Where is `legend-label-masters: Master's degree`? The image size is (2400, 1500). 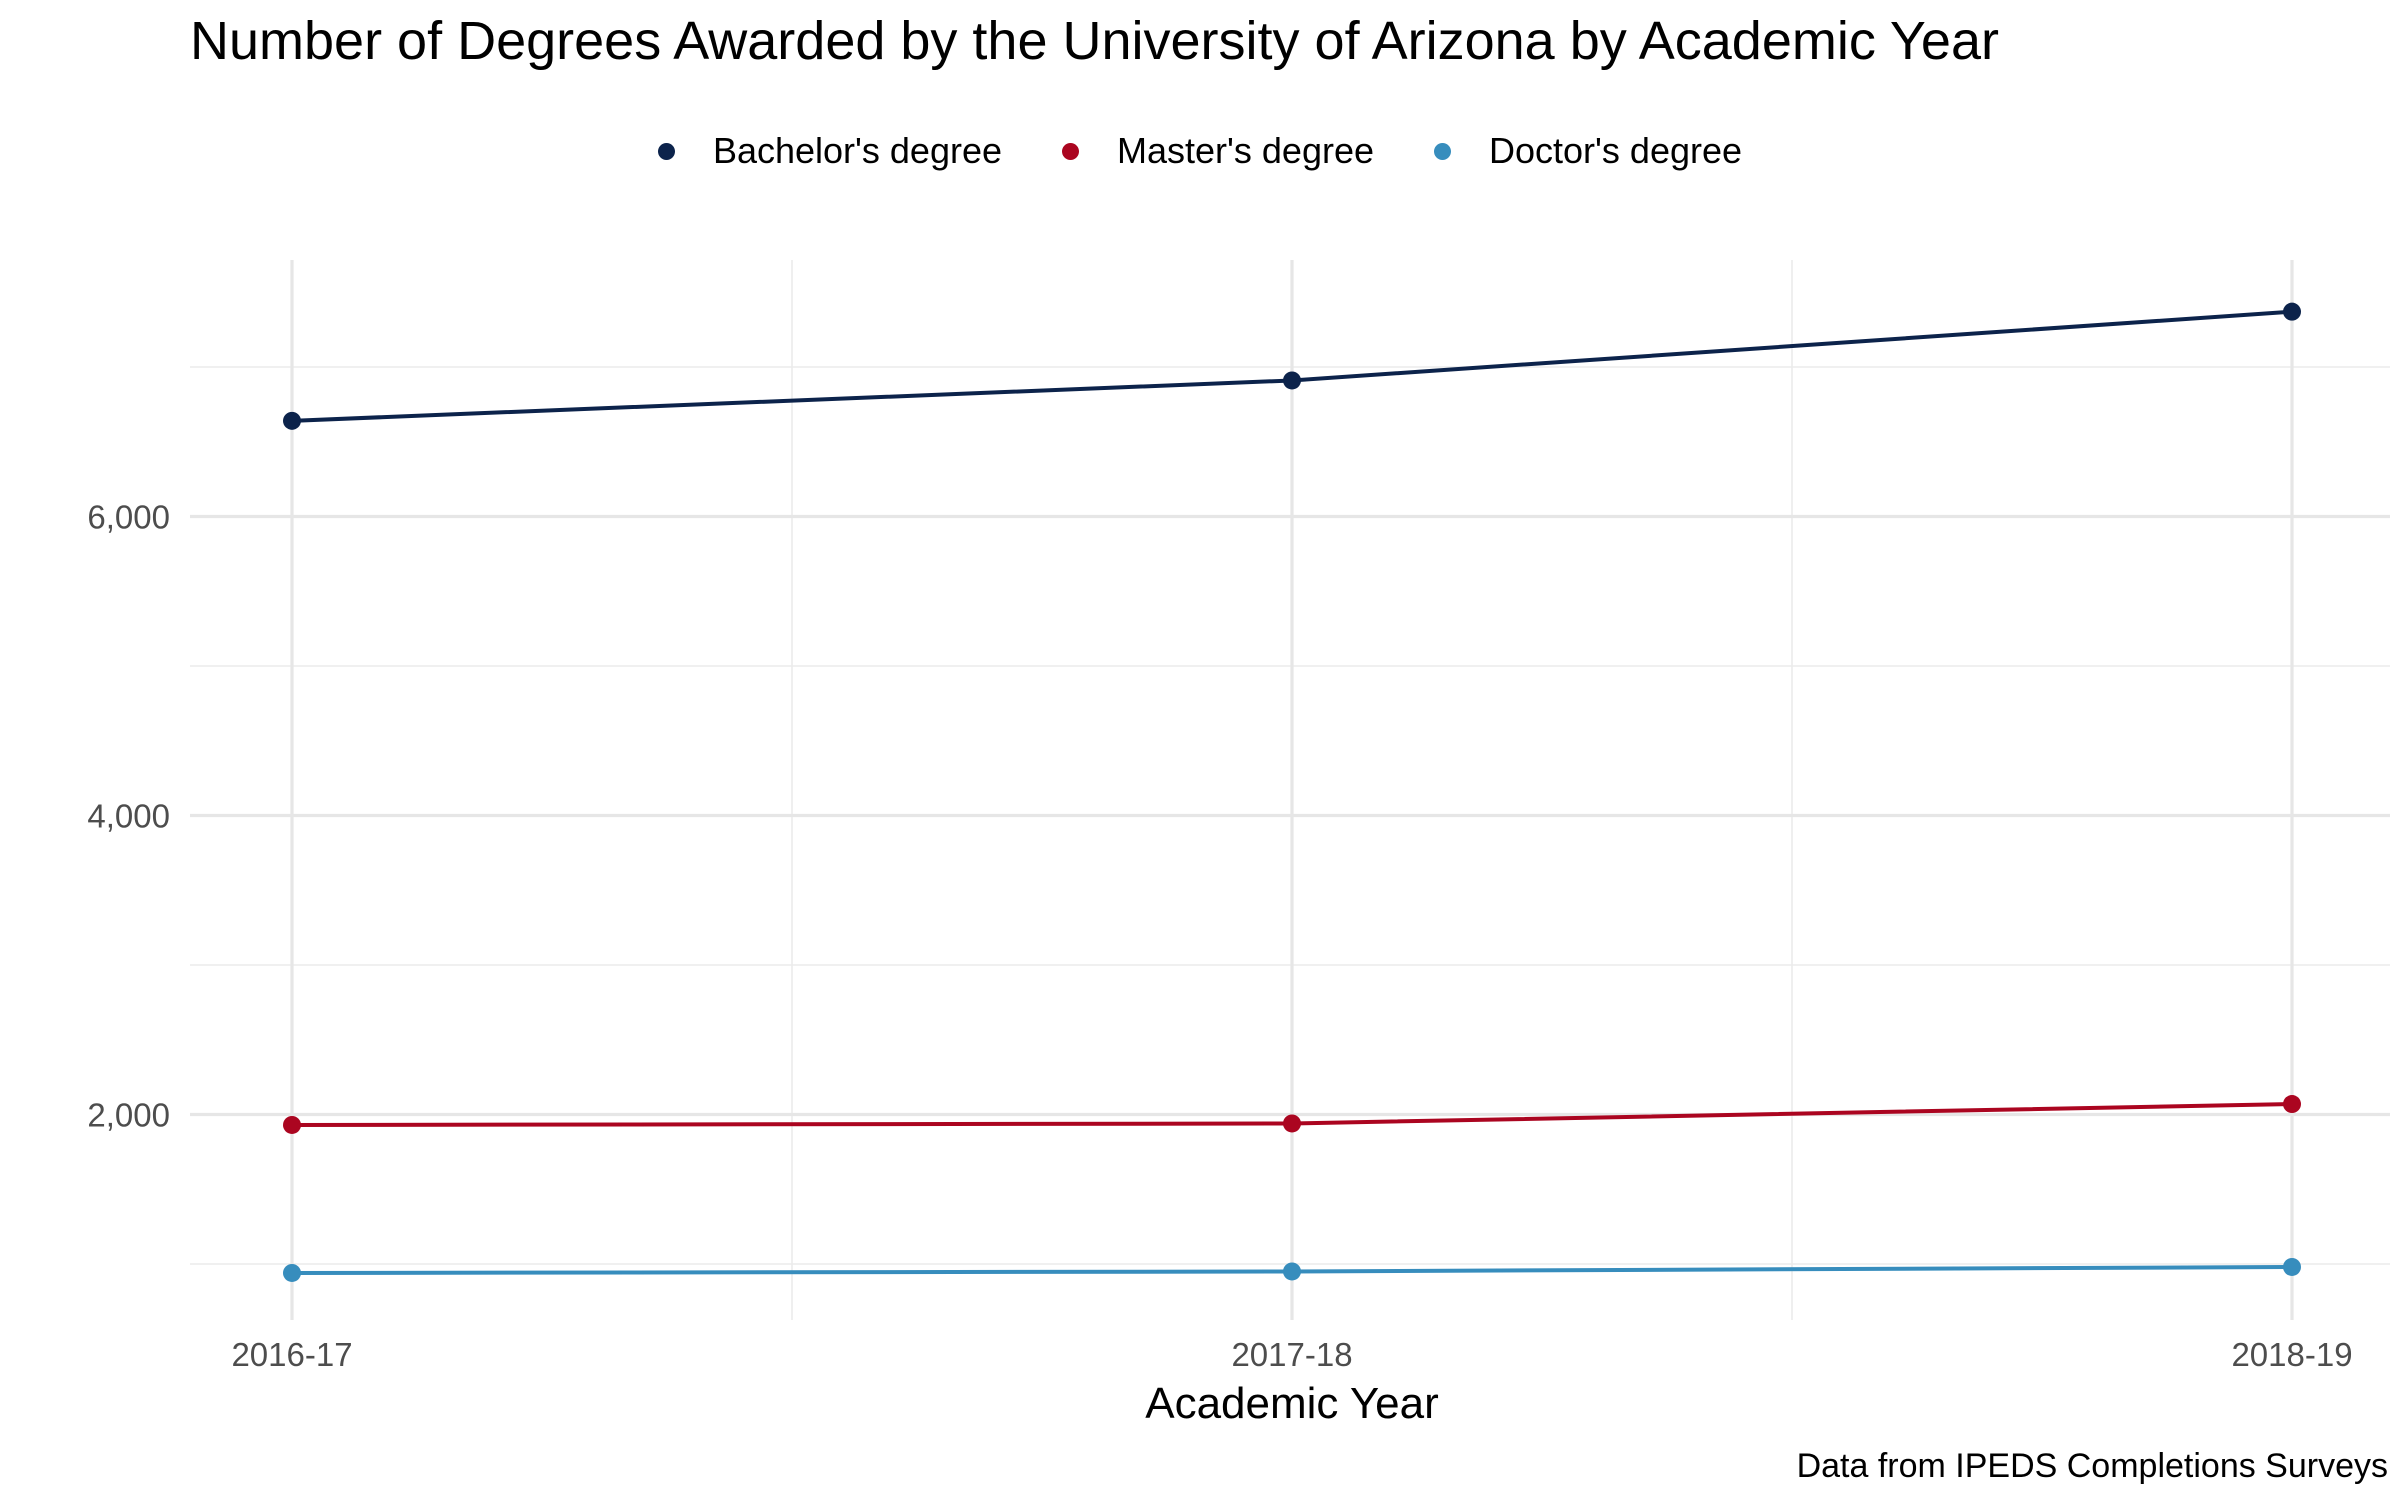
legend-label-masters: Master's degree is located at coordinates (1246, 150).